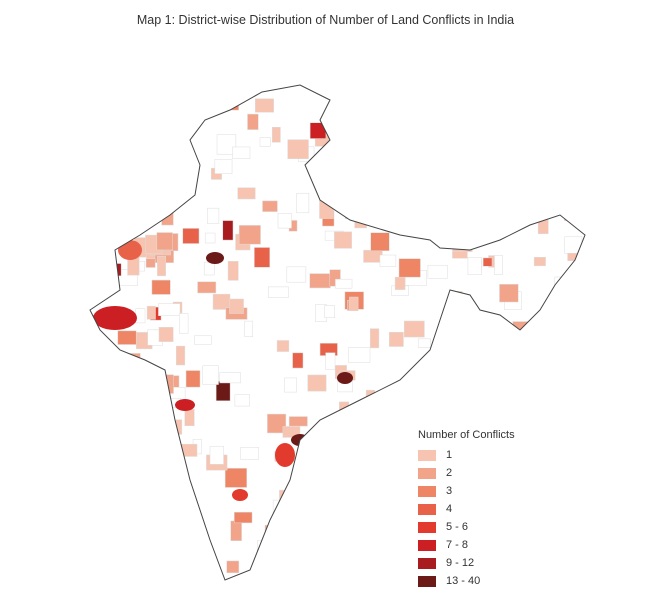 The width and height of the screenshot is (651, 590). Describe the element at coordinates (463, 581) in the screenshot. I see `legend-label: 13 - 40` at that location.